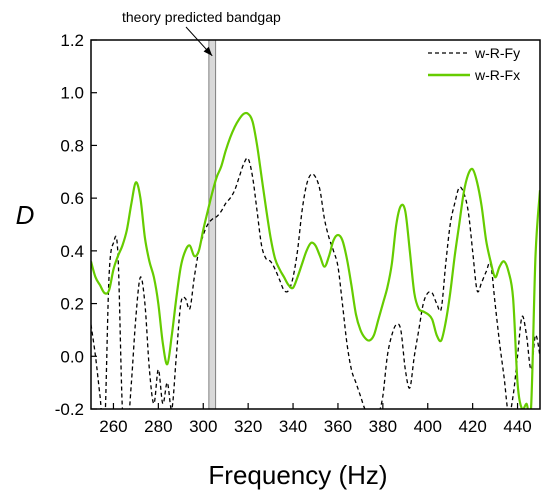 The width and height of the screenshot is (550, 500). What do you see at coordinates (72, 198) in the screenshot?
I see `y-tick-label: 0.6` at bounding box center [72, 198].